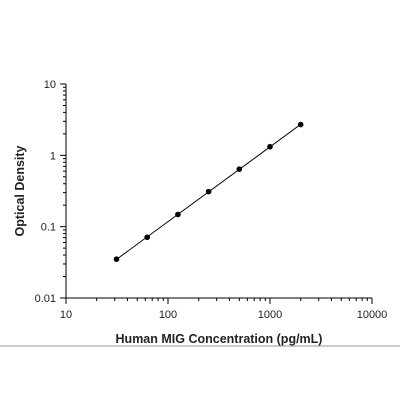  Describe the element at coordinates (48, 228) in the screenshot. I see `y-tick-label: 0.1` at that location.